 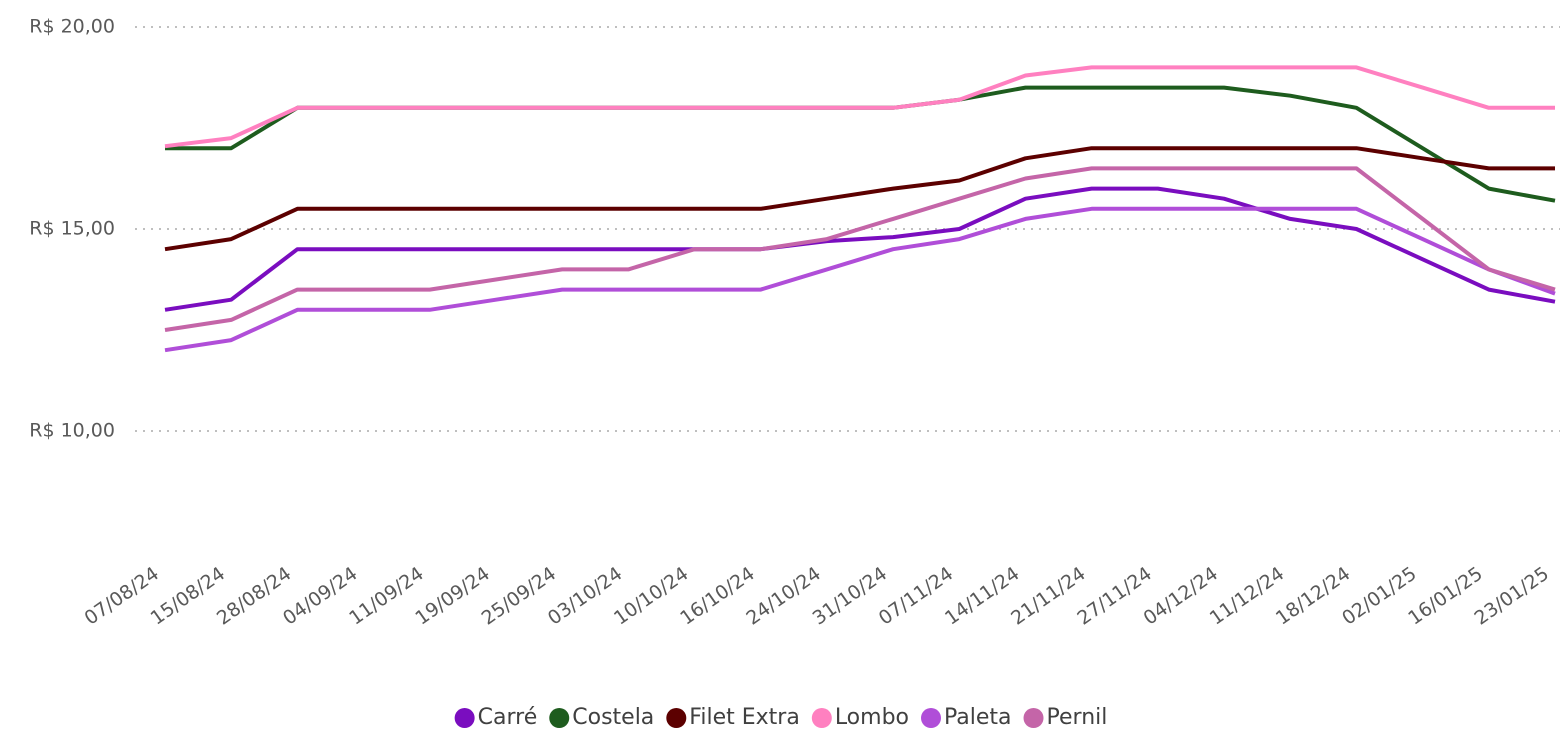 I want to click on x-tick-label: 25/09/24, so click(x=519, y=596).